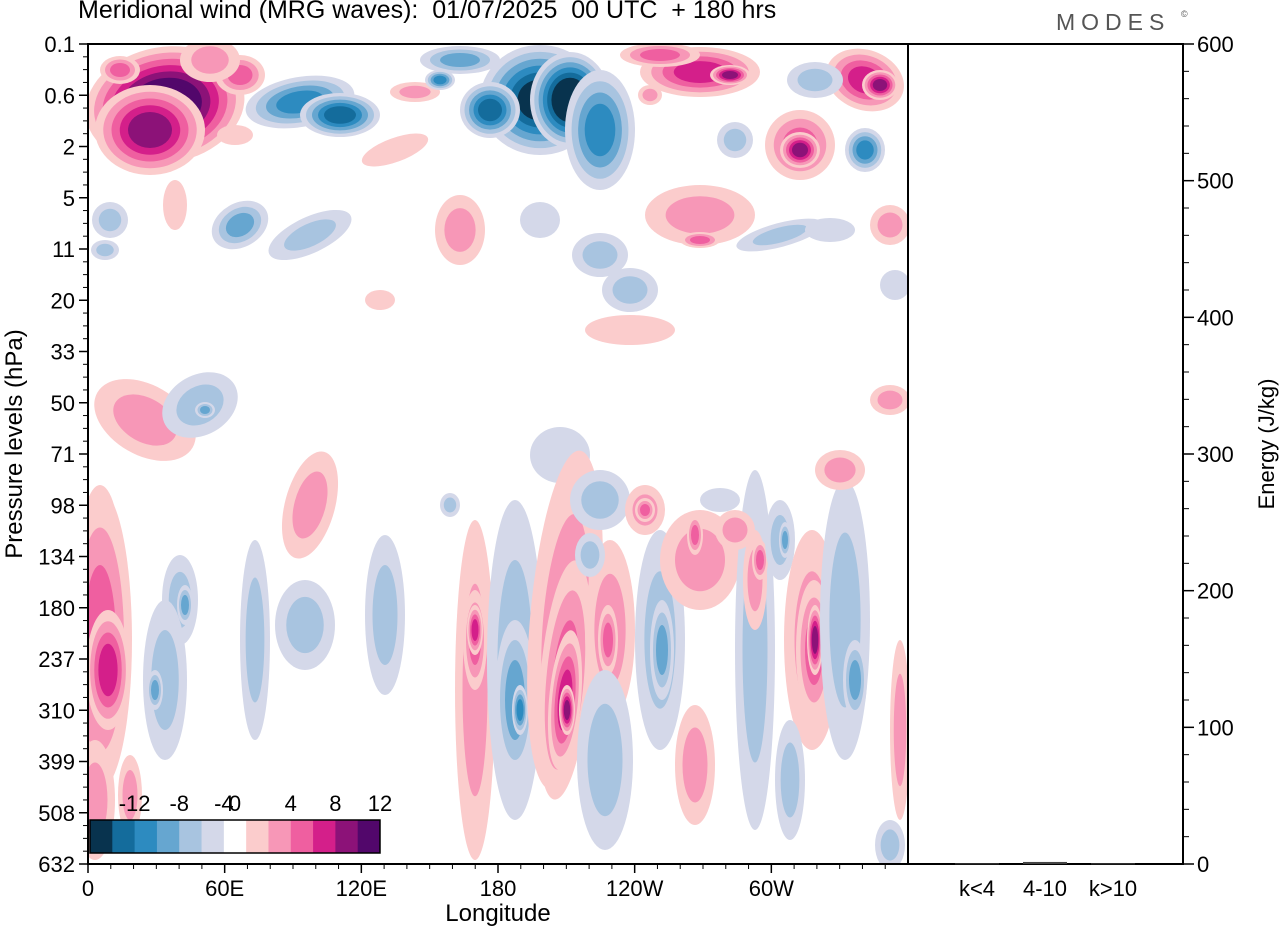 Image resolution: width=1280 pixels, height=930 pixels. What do you see at coordinates (69, 147) in the screenshot?
I see `y-tick-label: 2` at bounding box center [69, 147].